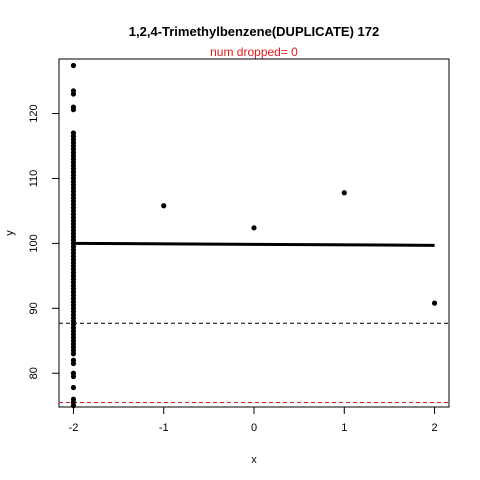 Image resolution: width=480 pixels, height=480 pixels. Describe the element at coordinates (434, 428) in the screenshot. I see `x-tick-label: 2` at that location.